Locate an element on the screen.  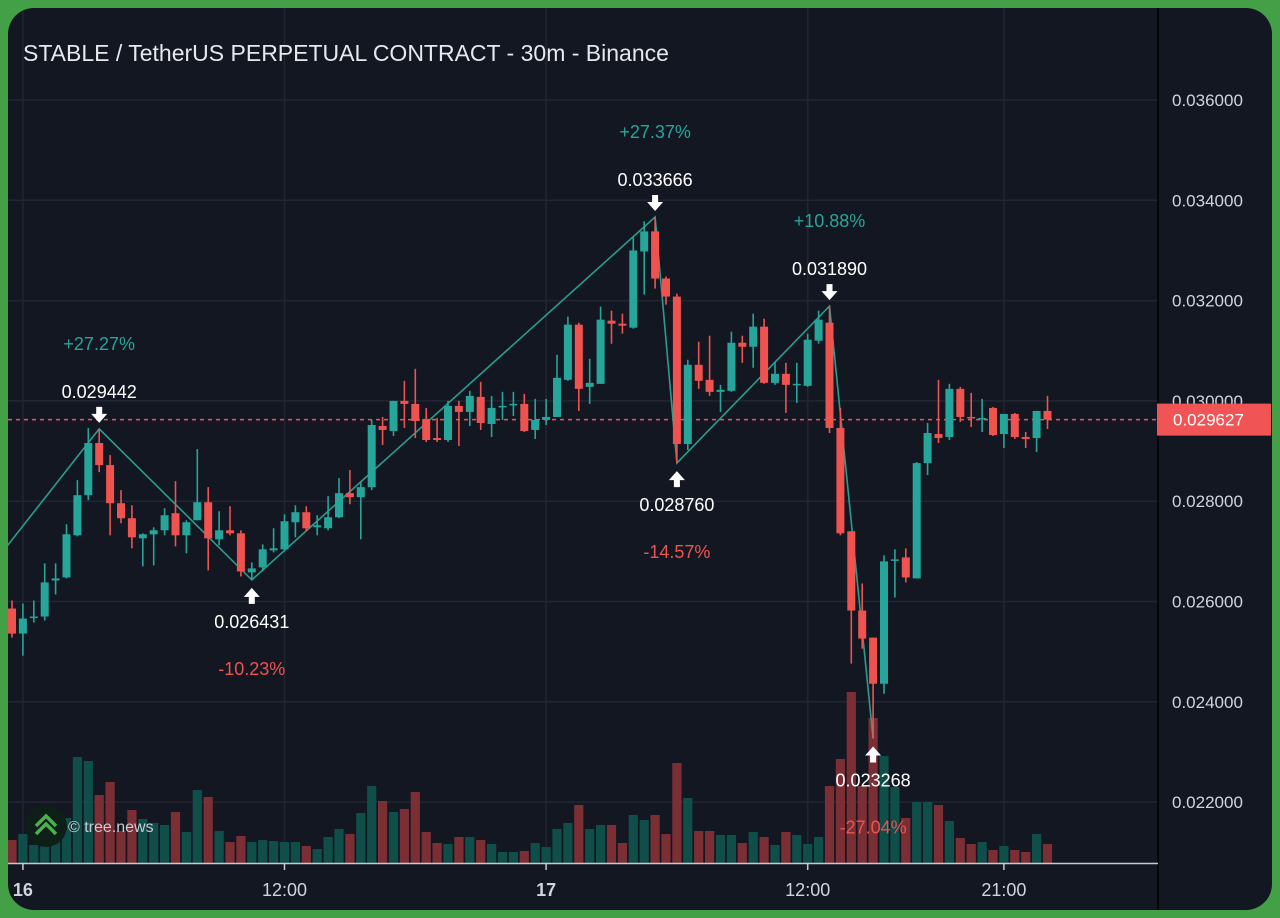
time-axis: 16 12:00 17 12:00 21:00 is located at coordinates (520, 881).